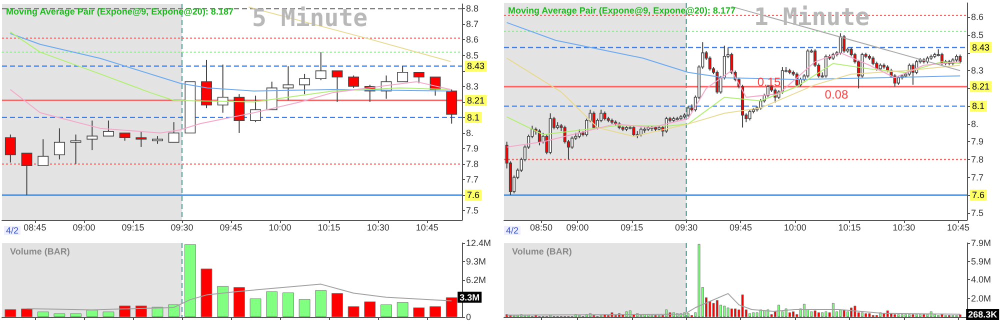  What do you see at coordinates (981, 243) in the screenshot?
I see `y-tick-label: 7.9M` at bounding box center [981, 243].